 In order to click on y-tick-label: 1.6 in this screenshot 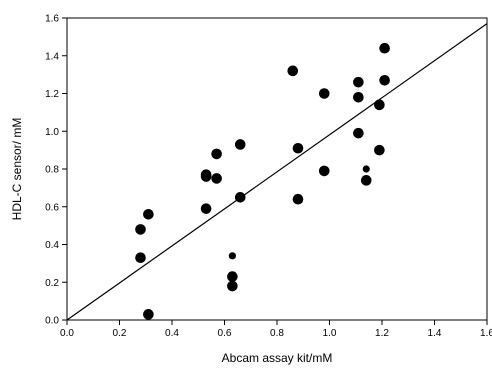, I will do `click(52, 19)`.